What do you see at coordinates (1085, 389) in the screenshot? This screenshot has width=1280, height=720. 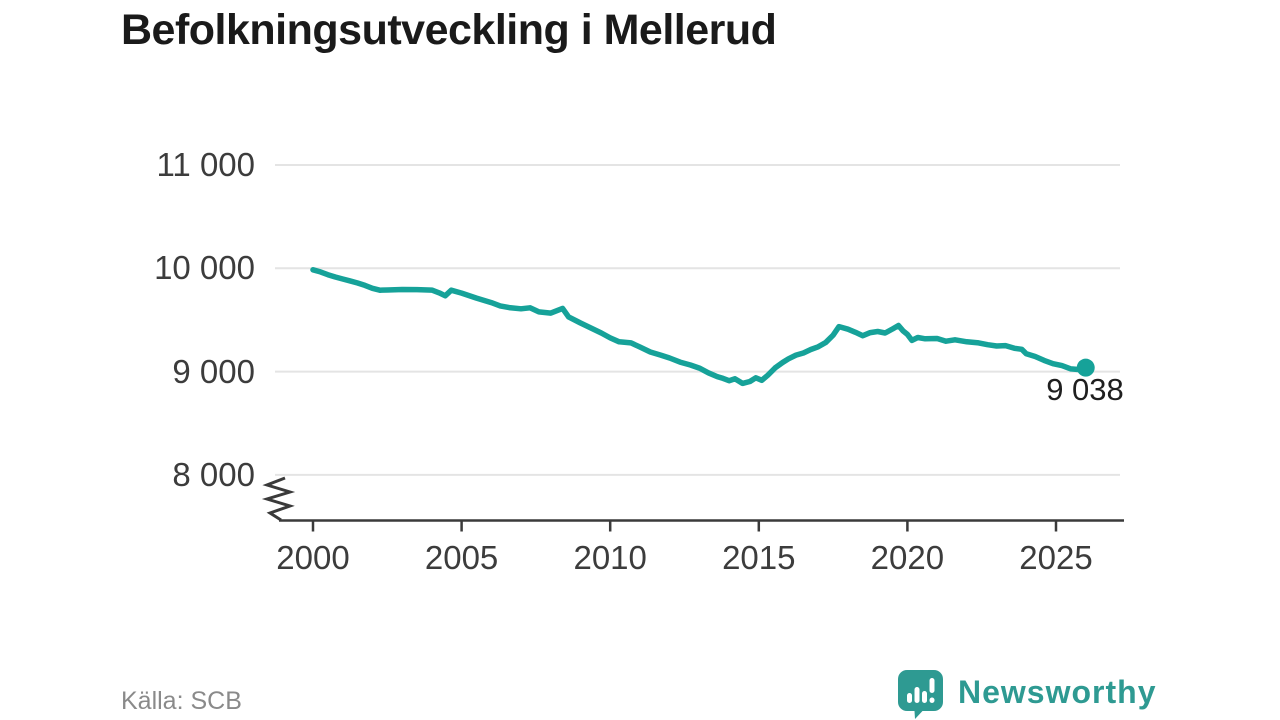 I see `latest-value-label: 9 038` at bounding box center [1085, 389].